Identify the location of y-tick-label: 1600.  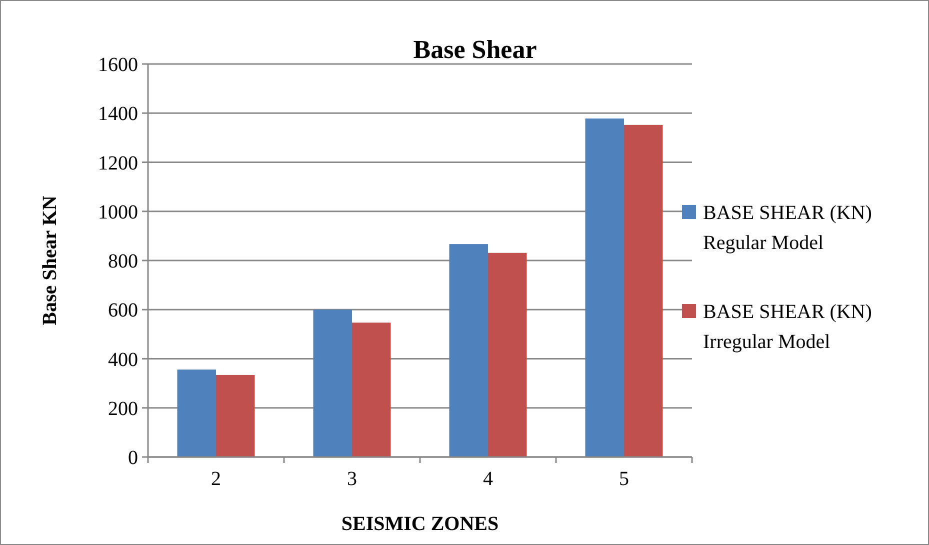
(118, 65).